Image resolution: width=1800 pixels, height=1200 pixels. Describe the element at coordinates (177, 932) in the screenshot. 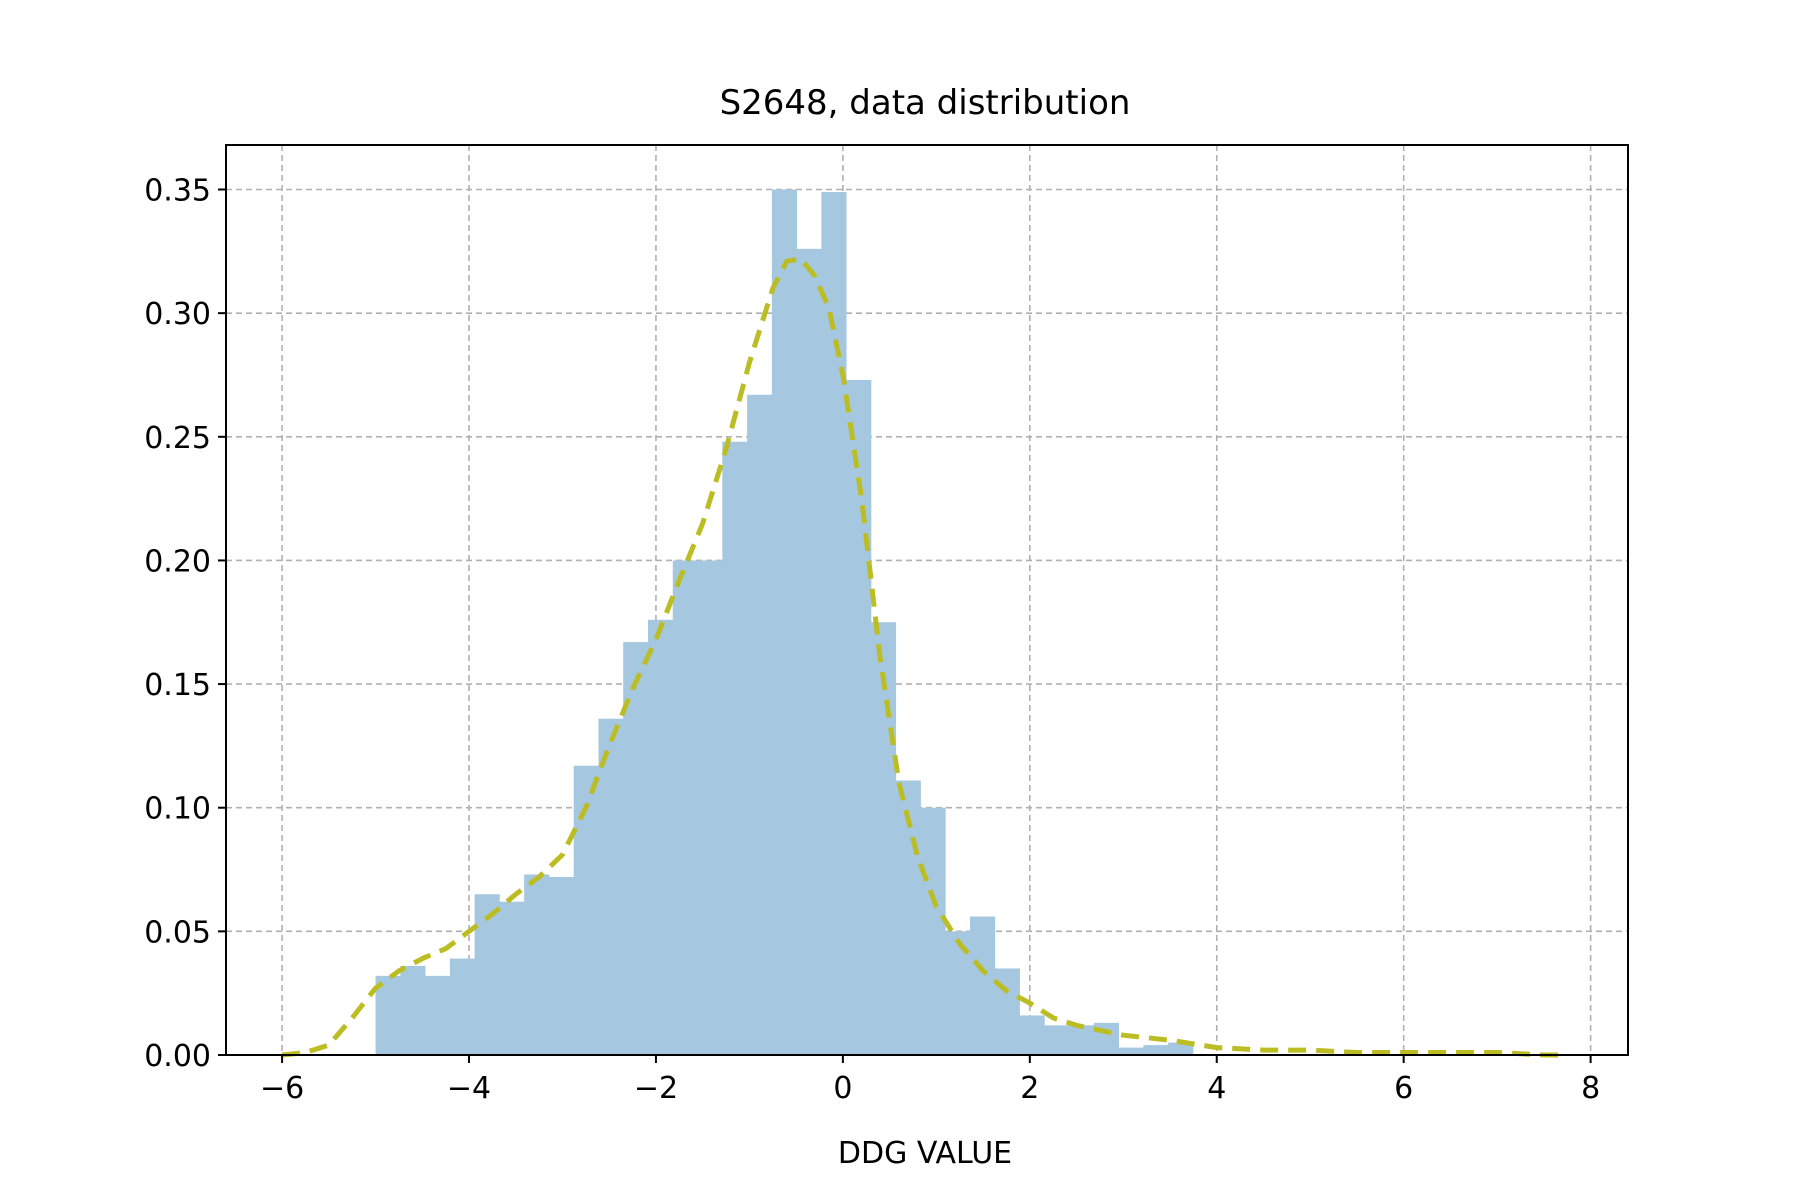

I see `y-tick-label: 0.05` at that location.